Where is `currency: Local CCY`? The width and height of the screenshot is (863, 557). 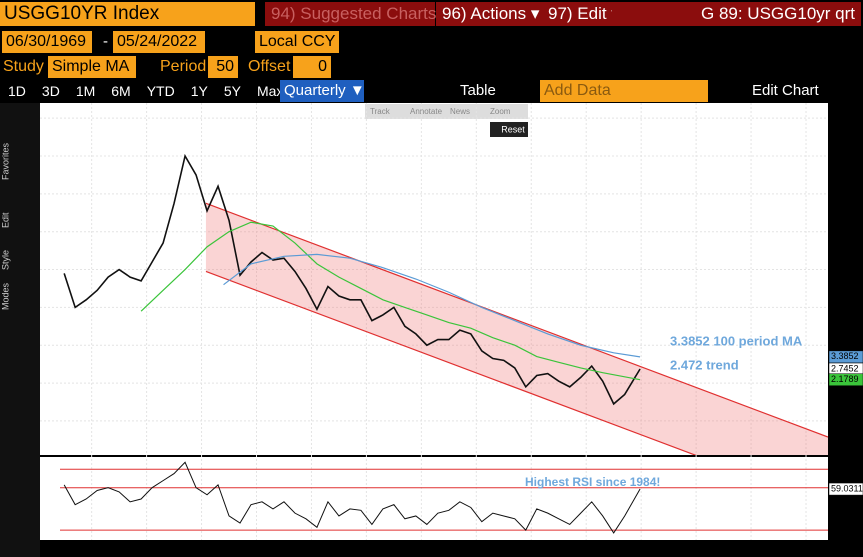 currency: Local CCY is located at coordinates (297, 42).